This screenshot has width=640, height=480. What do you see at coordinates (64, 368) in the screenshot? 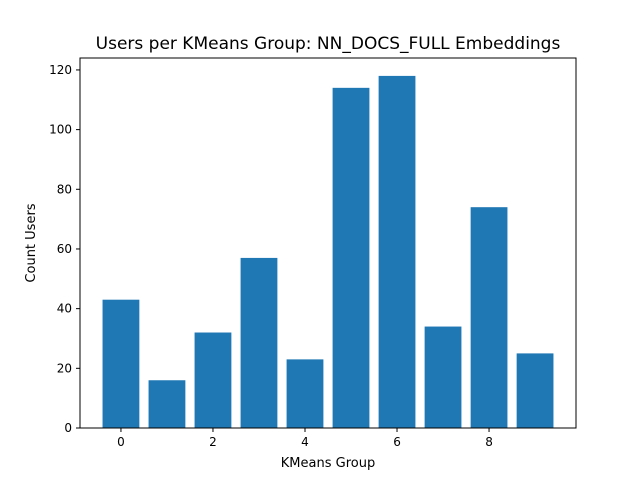
I see `y-tick-label: 20` at bounding box center [64, 368].